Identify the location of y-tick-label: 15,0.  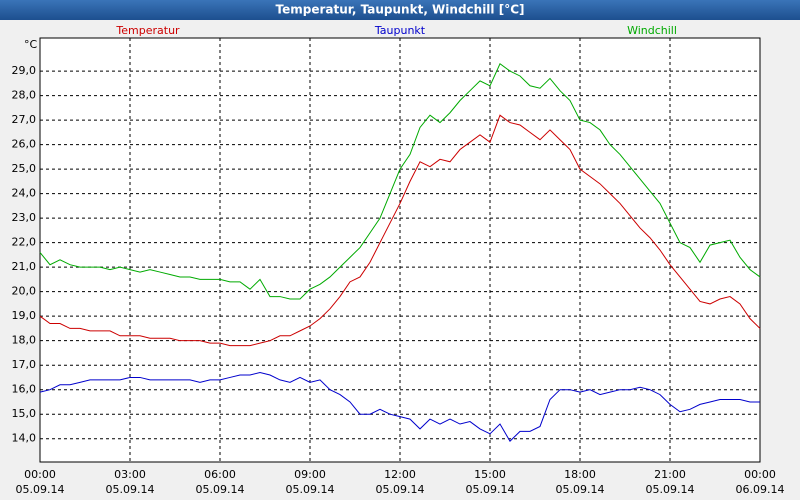
(24, 413).